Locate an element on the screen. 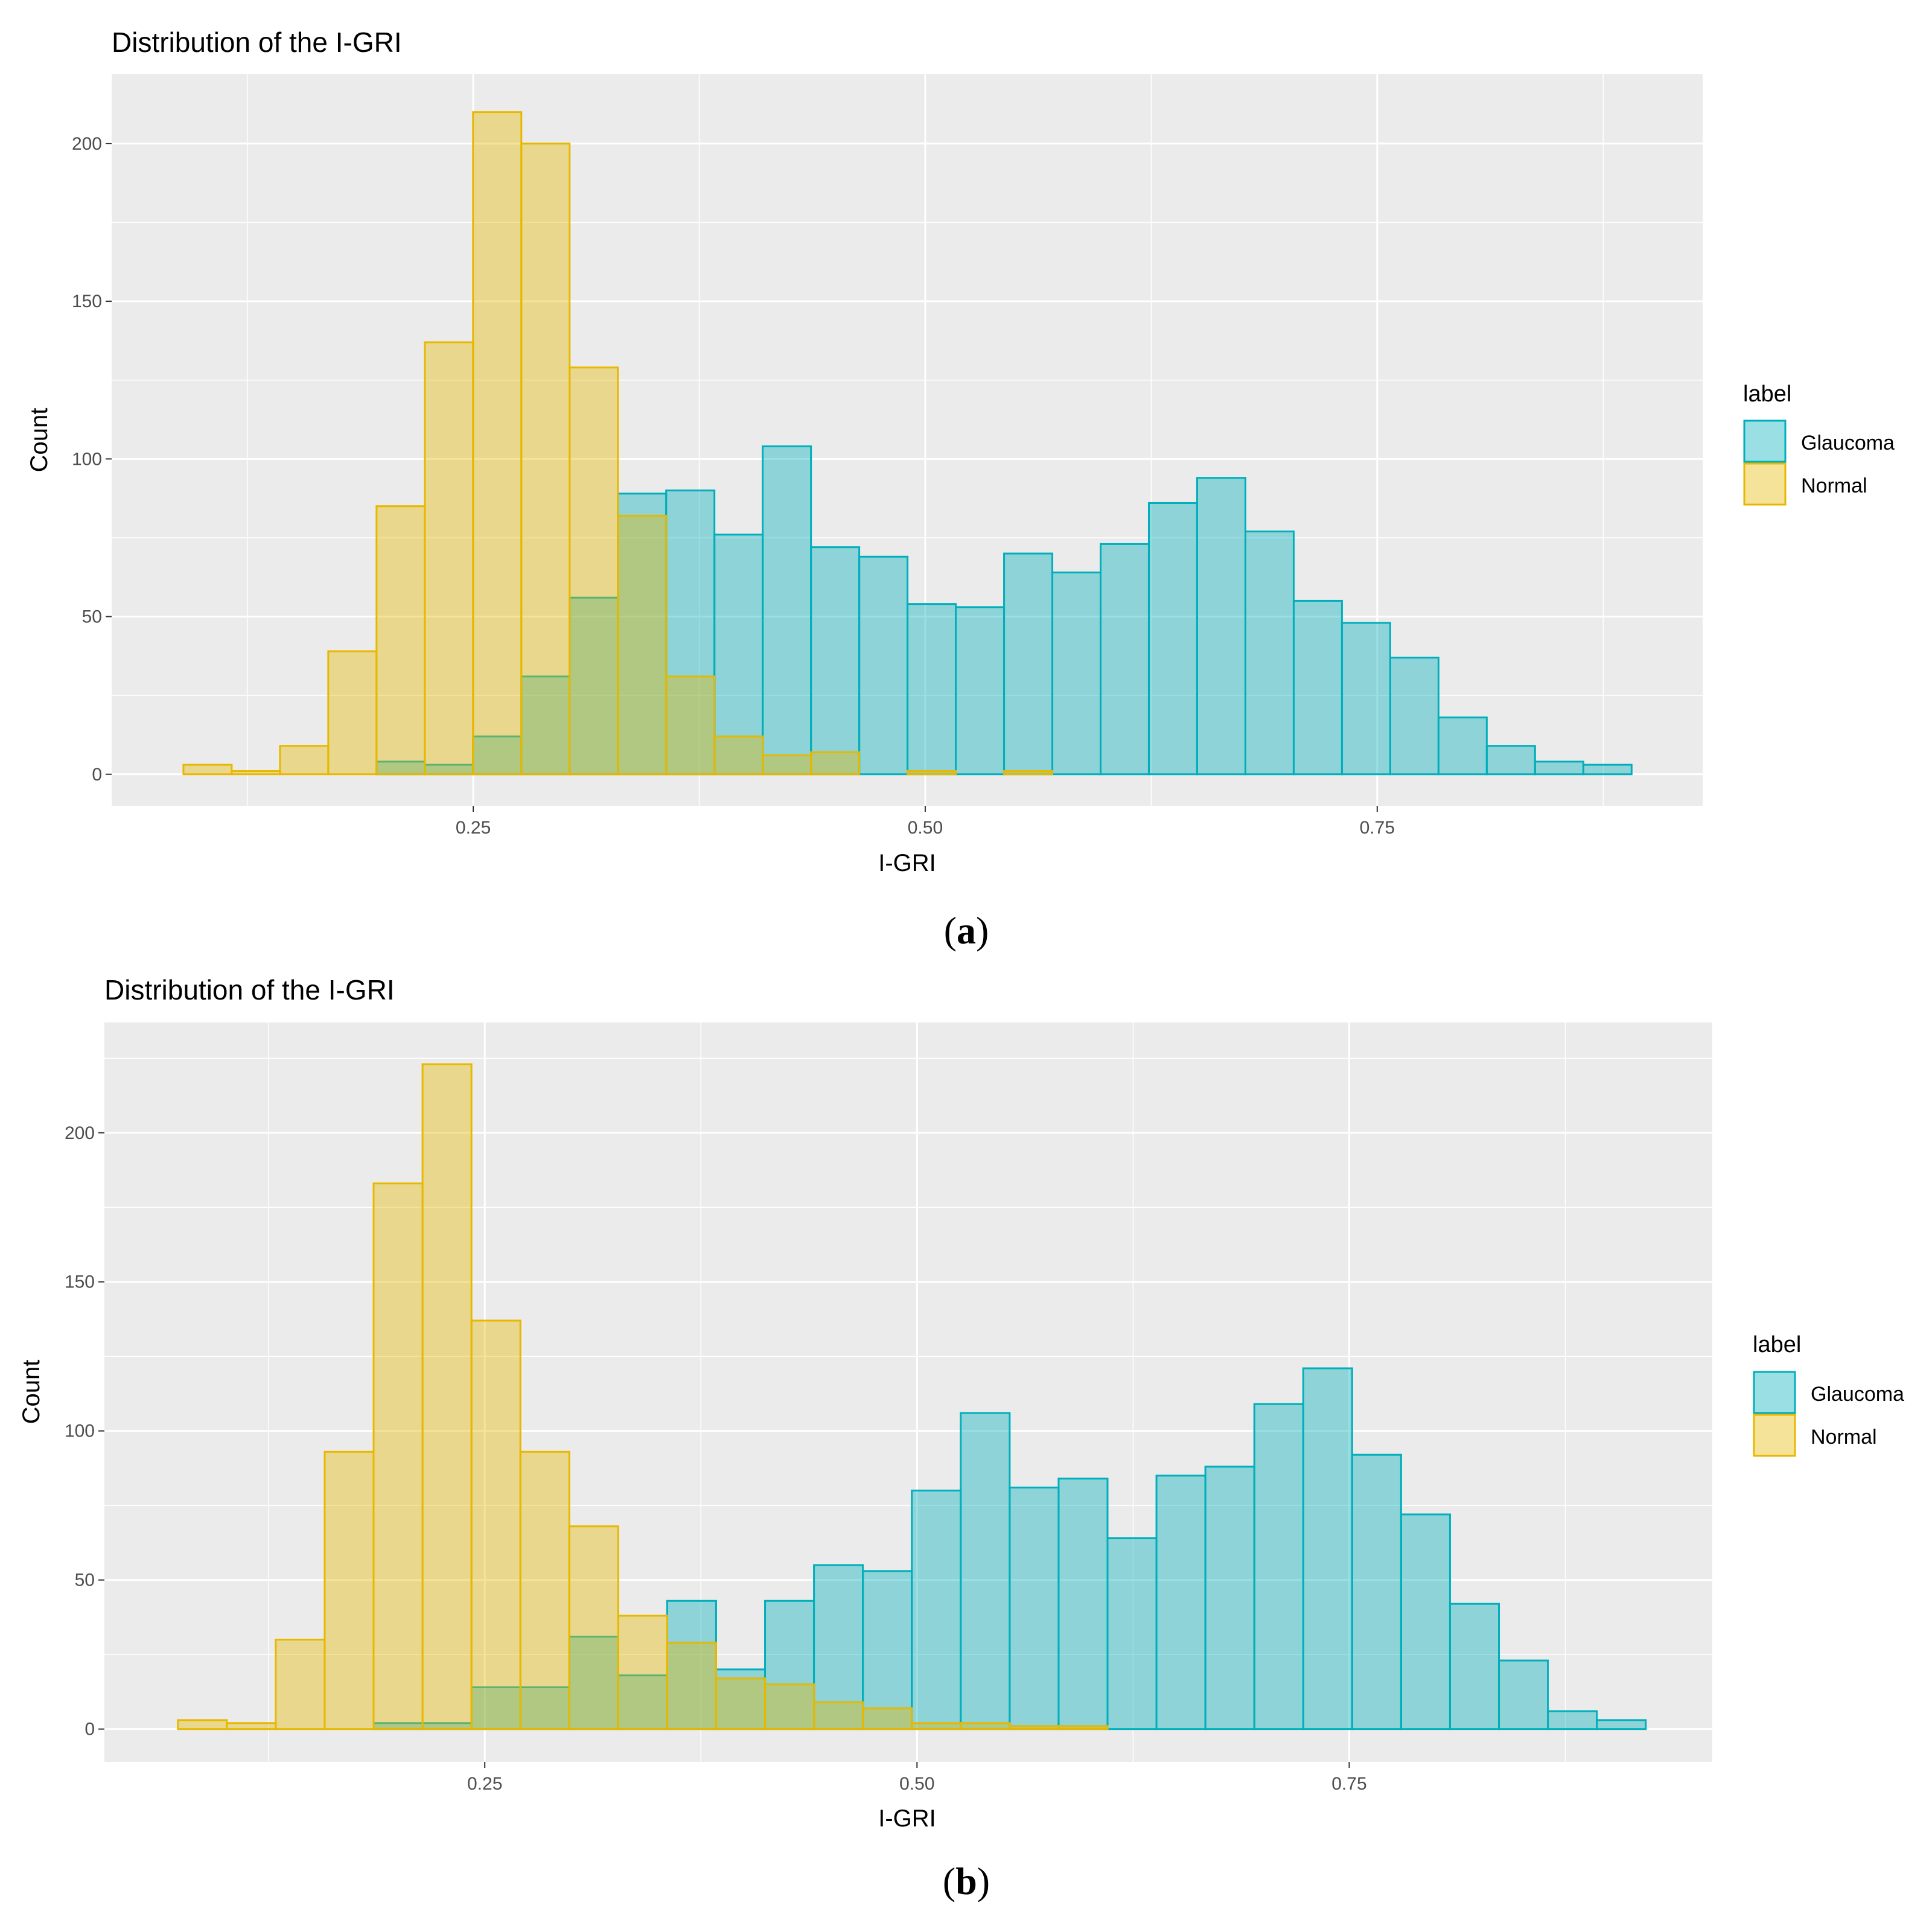 The width and height of the screenshot is (1932, 1923). chart-b-legend: label Glaucoma Normal is located at coordinates (1828, 1394).